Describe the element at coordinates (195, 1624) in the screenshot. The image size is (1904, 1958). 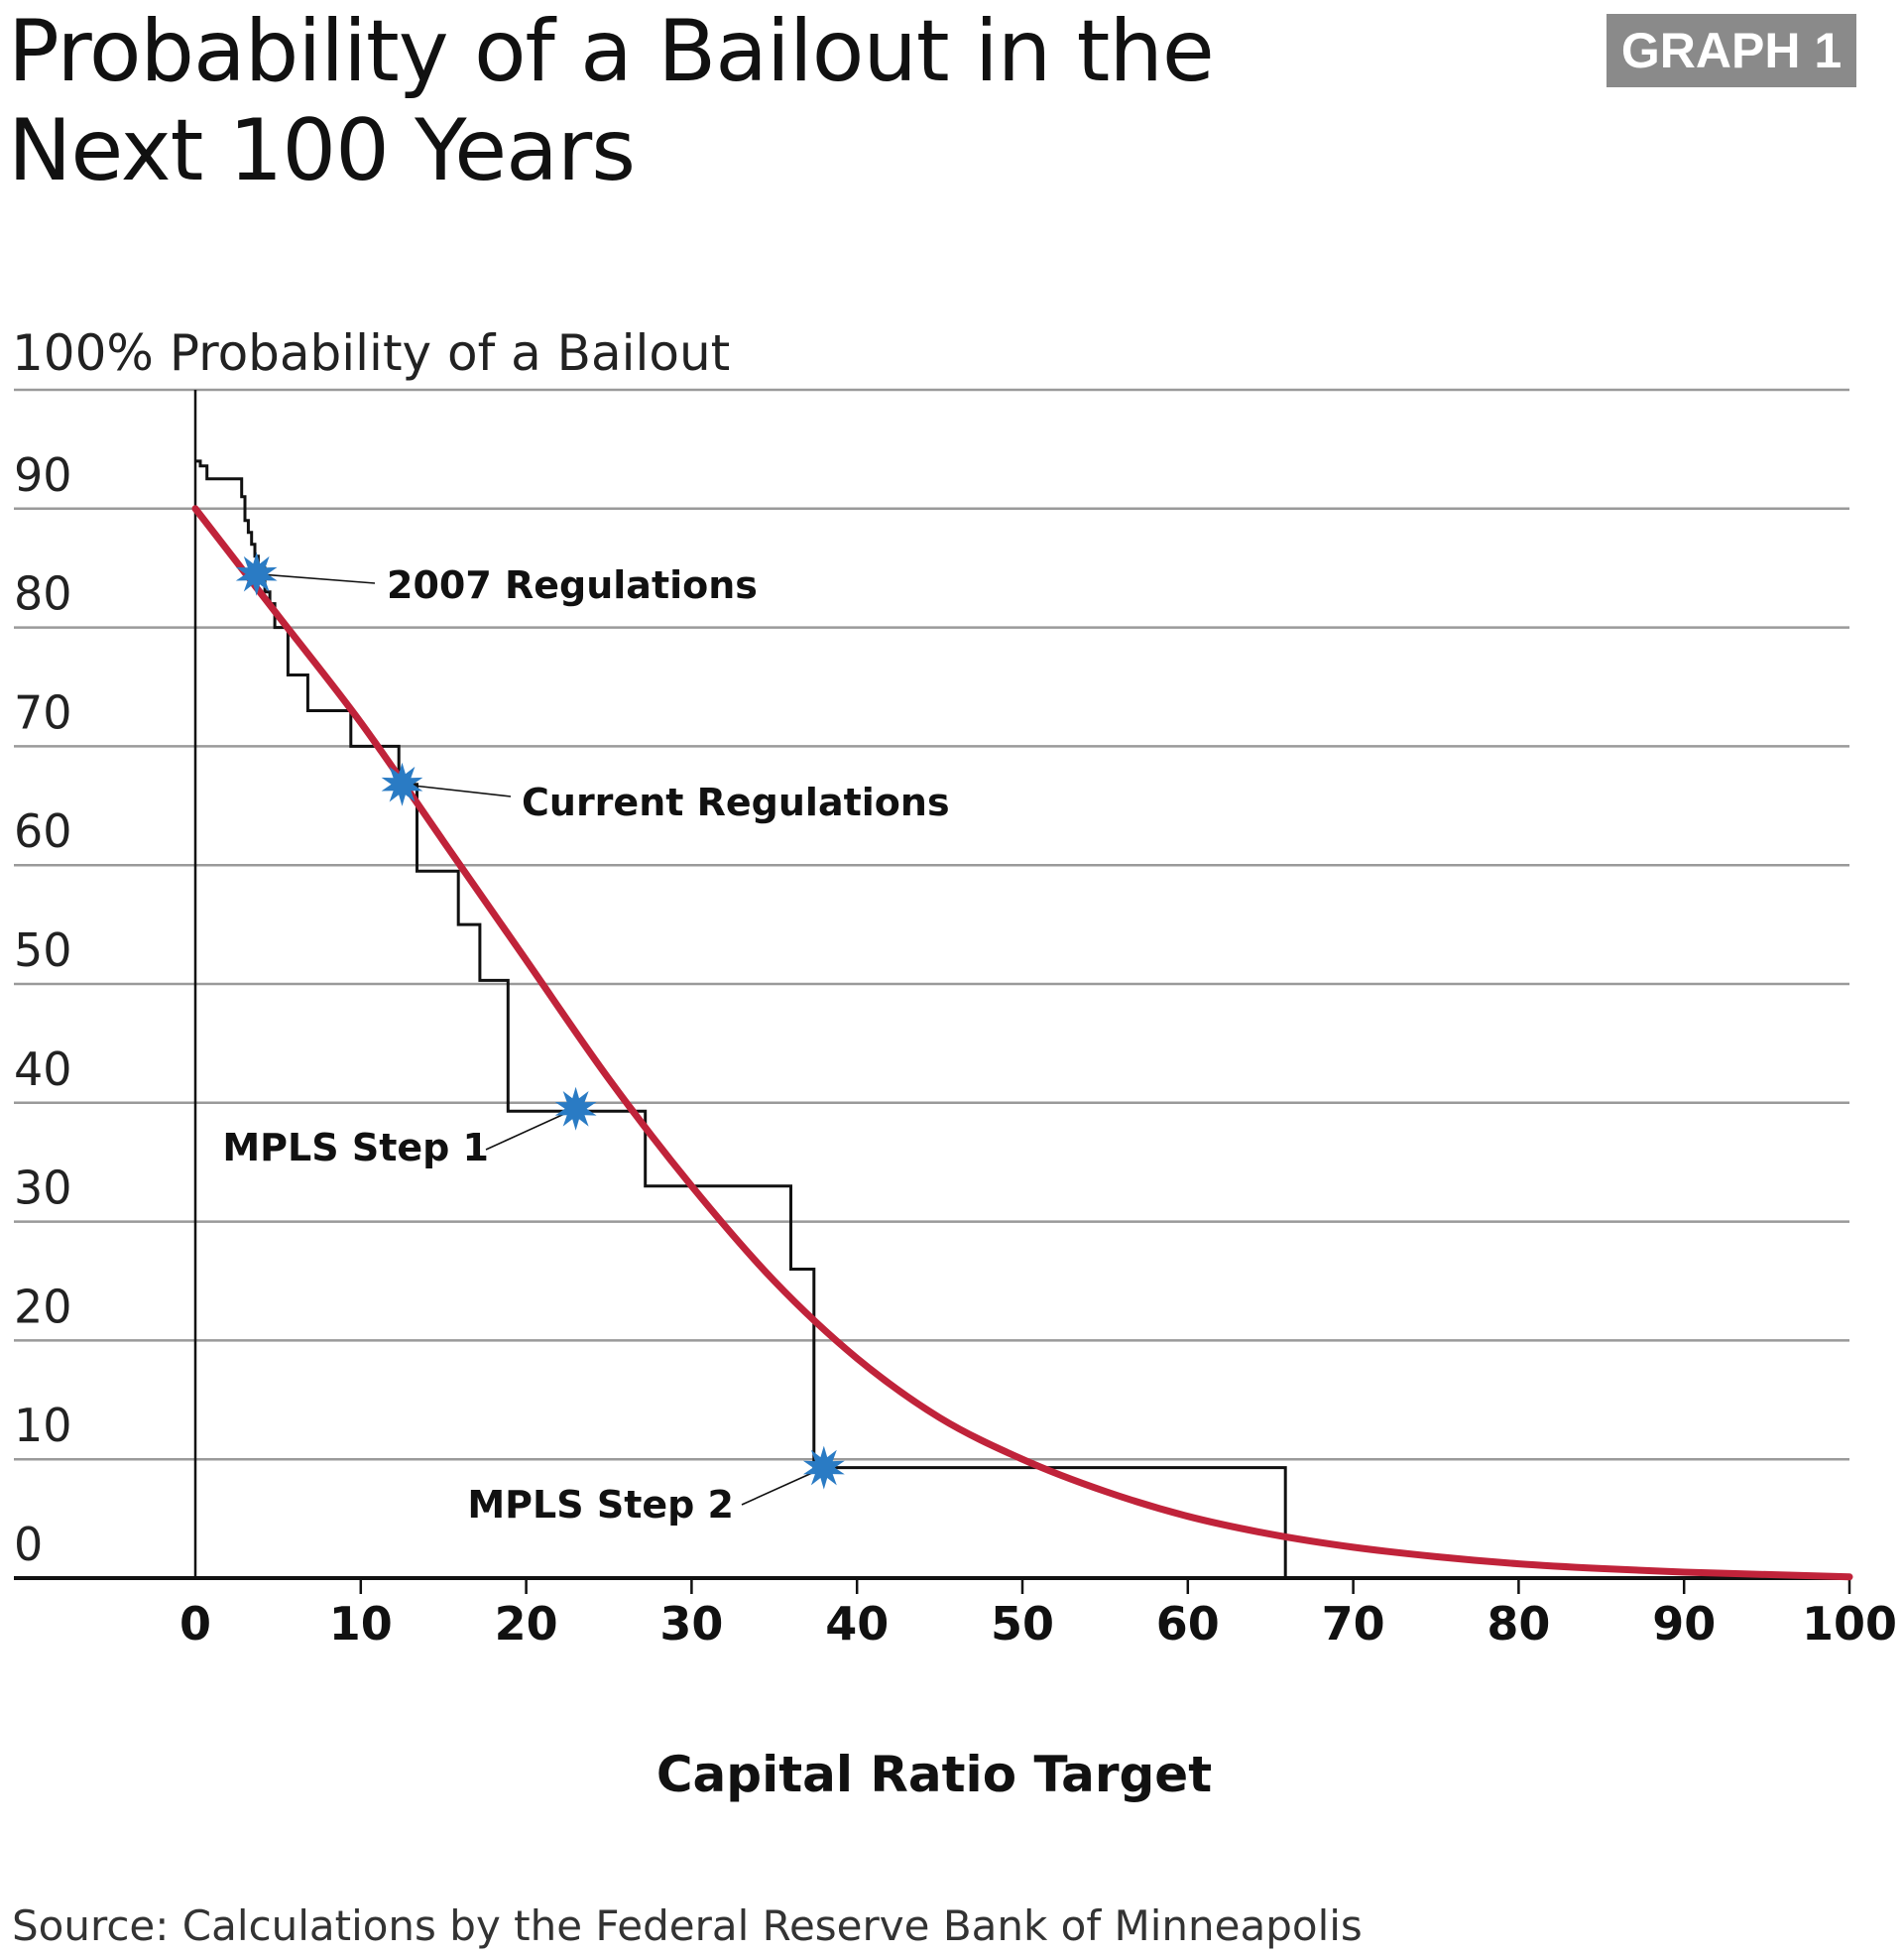
I see `x-tick-label: 0` at that location.